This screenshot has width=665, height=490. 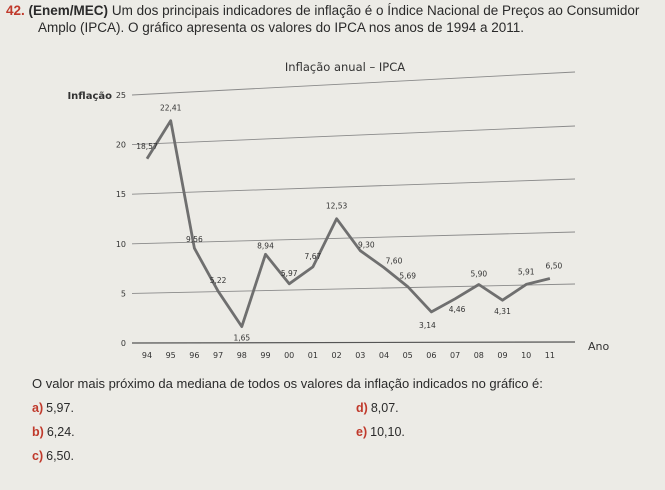 I want to click on y-tick-labels: 0 5 10 15 20 25, so click(x=121, y=219).